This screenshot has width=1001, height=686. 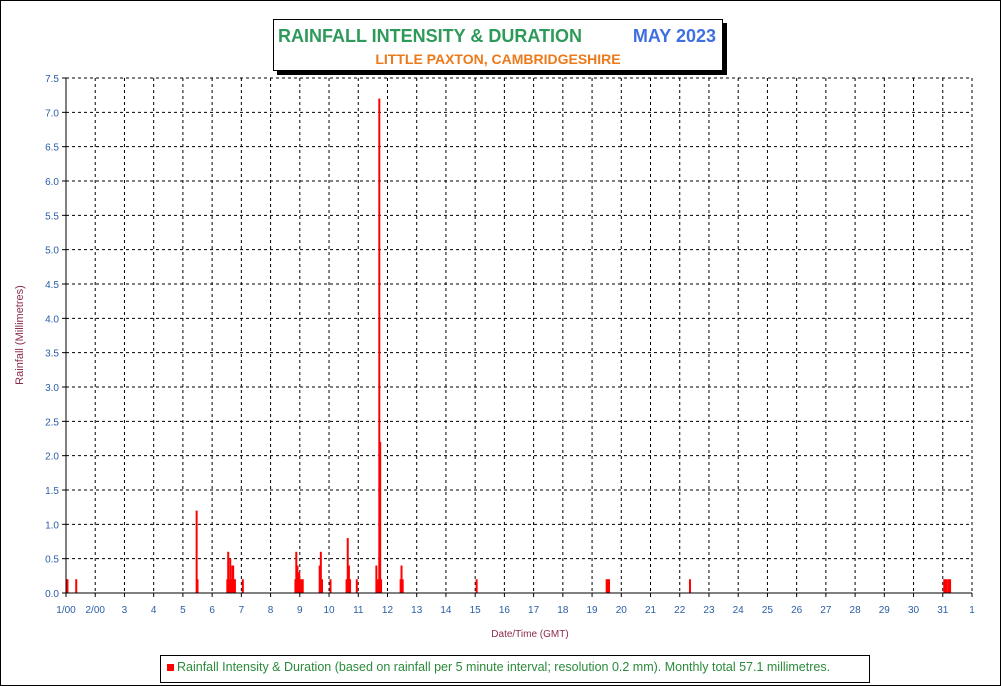 I want to click on y-axis-label: Rainfall (Millimetres), so click(x=20, y=335).